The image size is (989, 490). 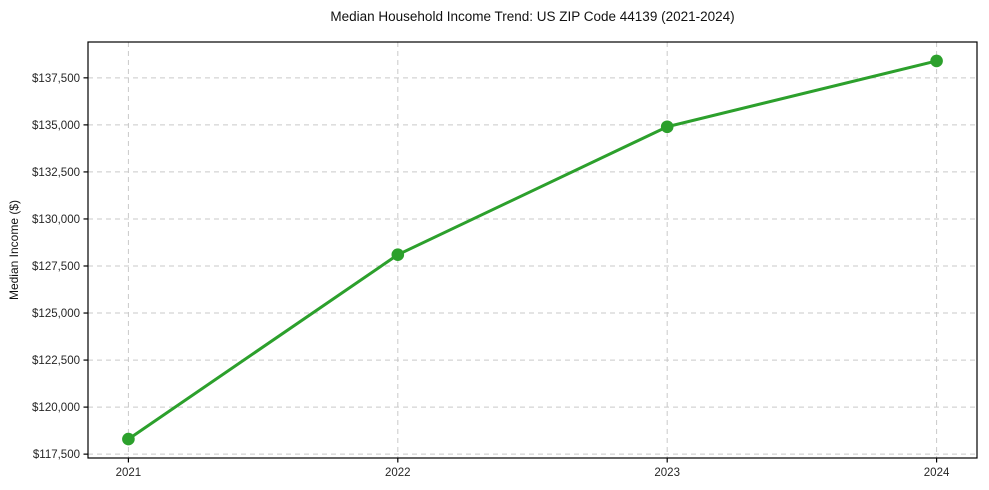 I want to click on data-point-2021, so click(x=128, y=439).